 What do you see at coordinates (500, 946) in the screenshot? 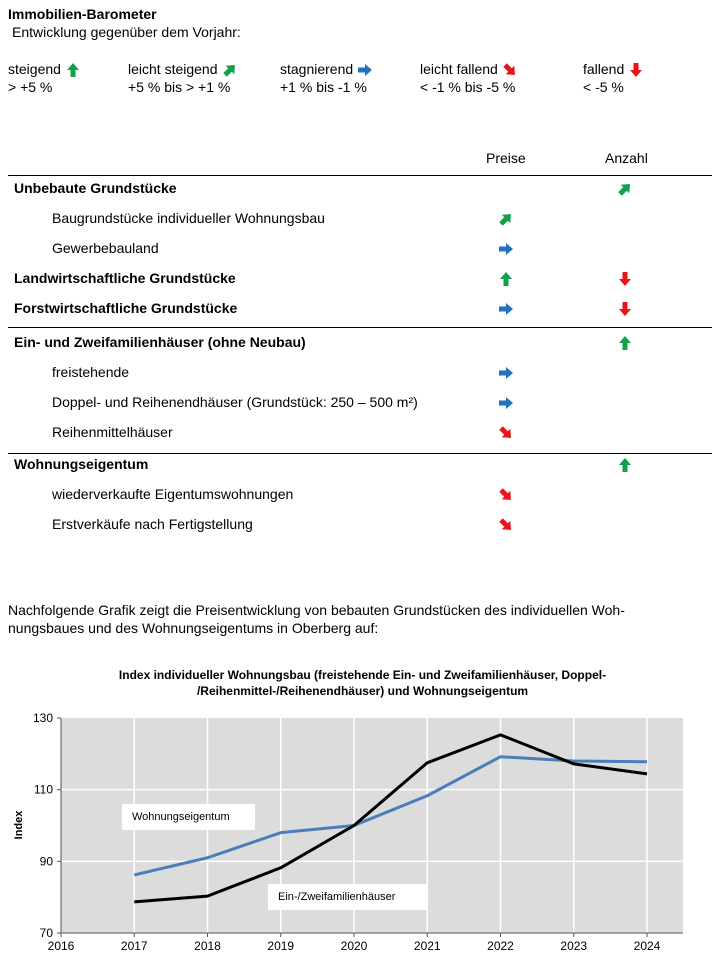
I see `x-tick-label: 2022` at bounding box center [500, 946].